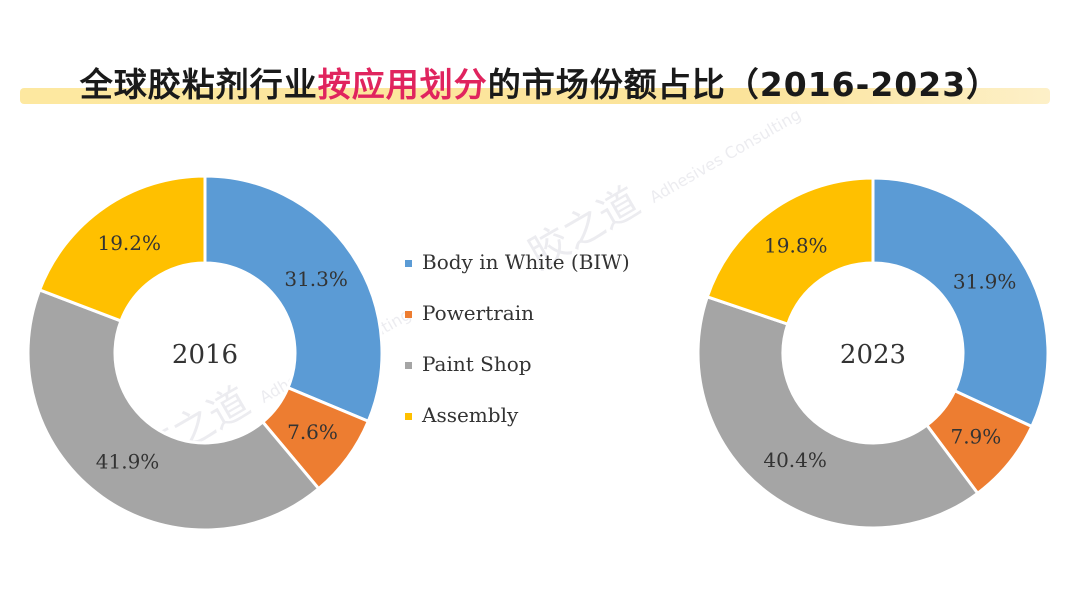  What do you see at coordinates (985, 282) in the screenshot?
I see `data-label: 31.9%` at bounding box center [985, 282].